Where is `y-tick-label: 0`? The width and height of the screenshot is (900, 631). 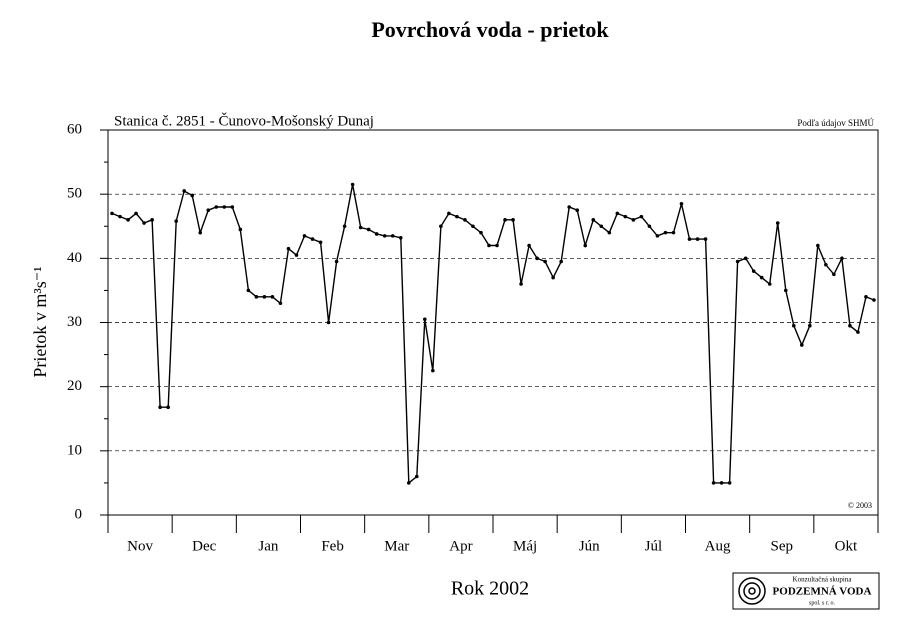 y-tick-label: 0 is located at coordinates (79, 514).